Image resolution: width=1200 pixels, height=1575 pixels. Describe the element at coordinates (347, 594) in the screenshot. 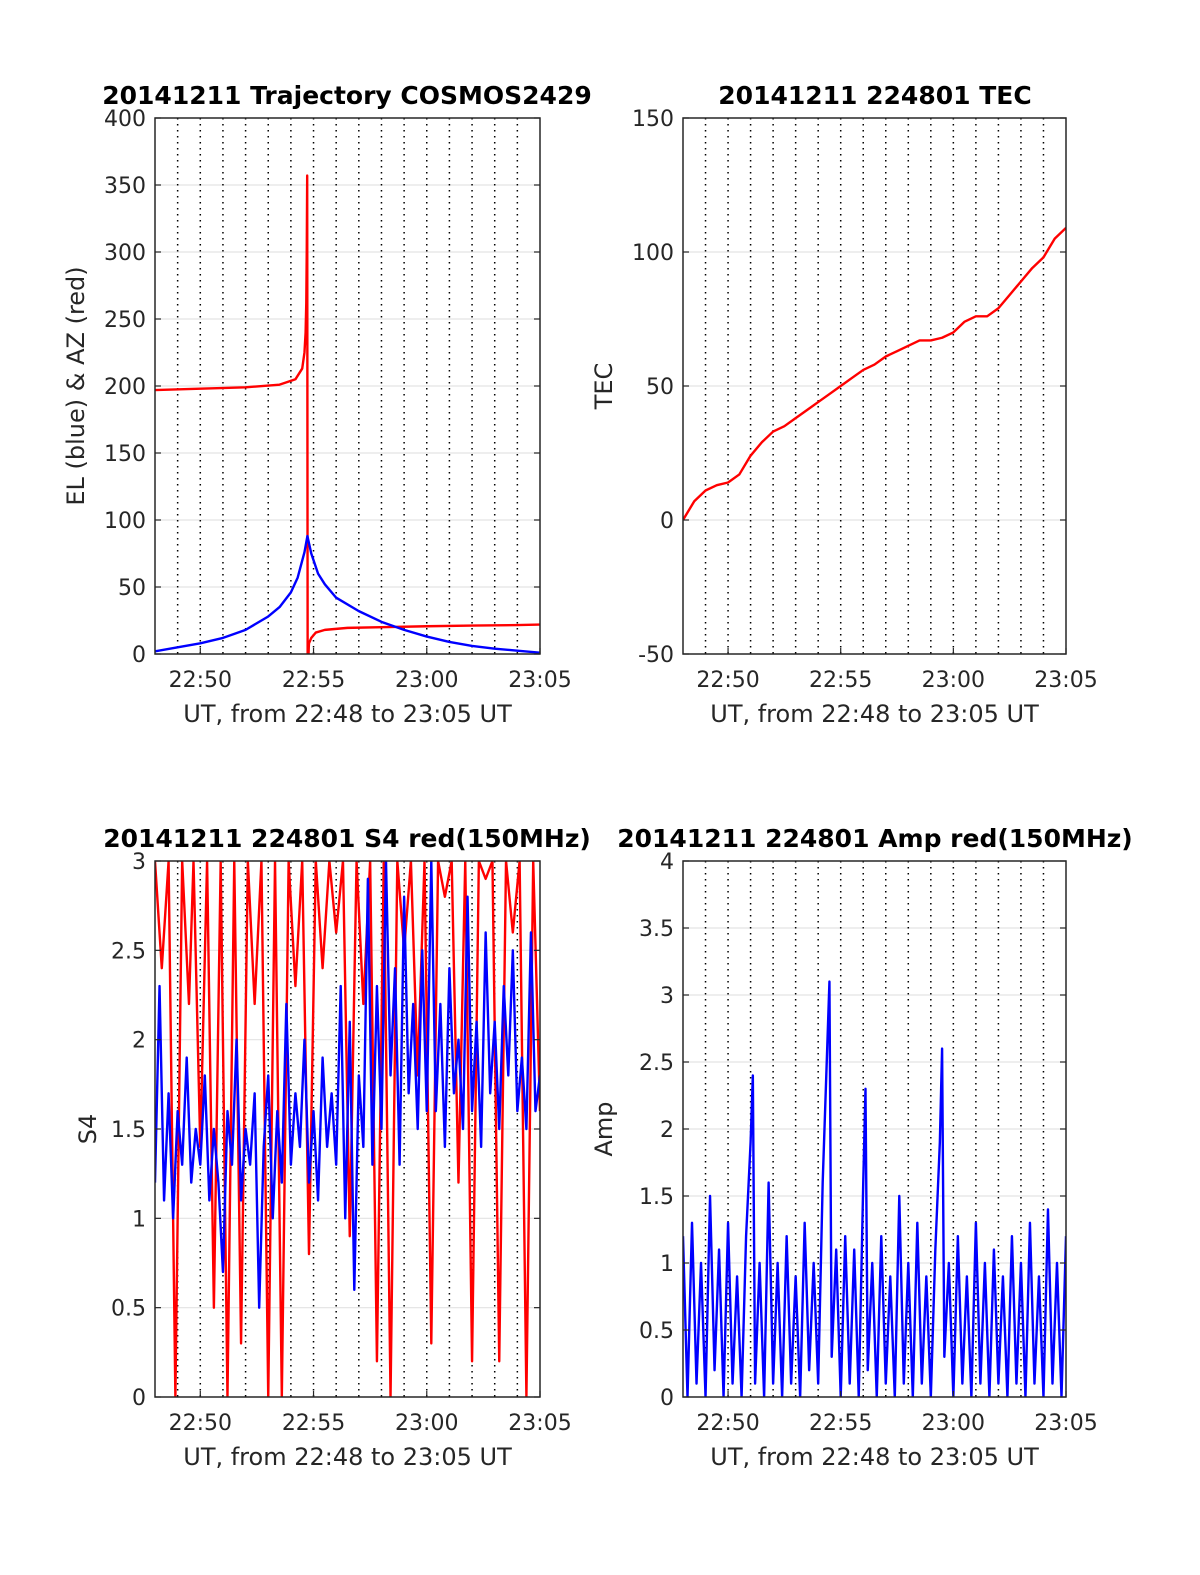

I see `series-line-el` at that location.